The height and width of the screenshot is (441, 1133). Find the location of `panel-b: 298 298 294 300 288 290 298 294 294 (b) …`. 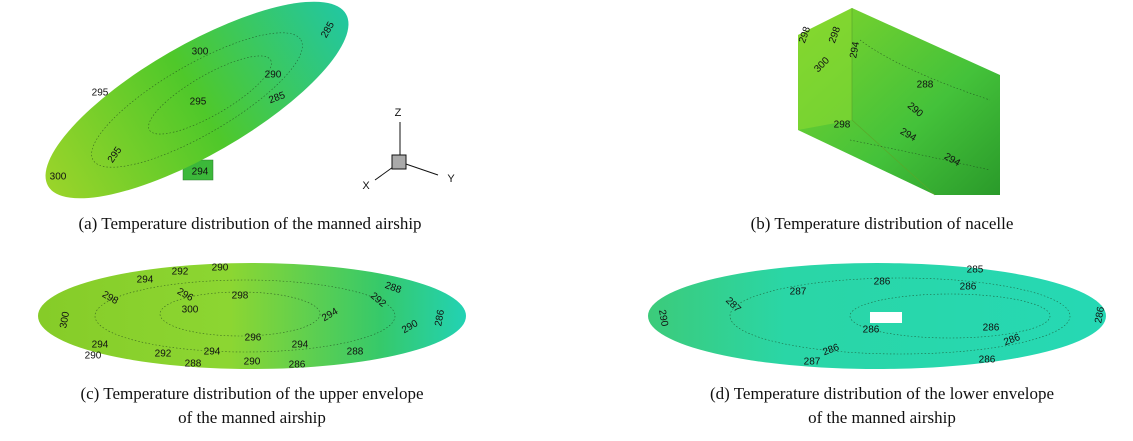

panel-b: 298 298 294 300 288 290 298 294 294 (b) … is located at coordinates (882, 120).